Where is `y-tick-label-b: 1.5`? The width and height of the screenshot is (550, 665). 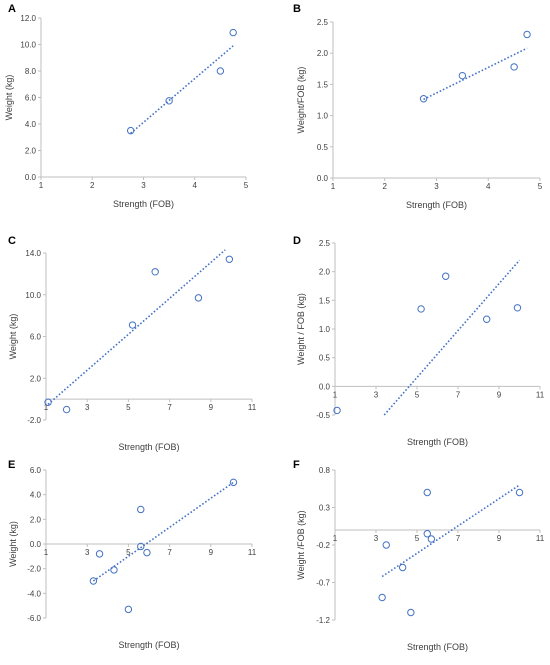
y-tick-label-b: 1.5 is located at coordinates (323, 84).